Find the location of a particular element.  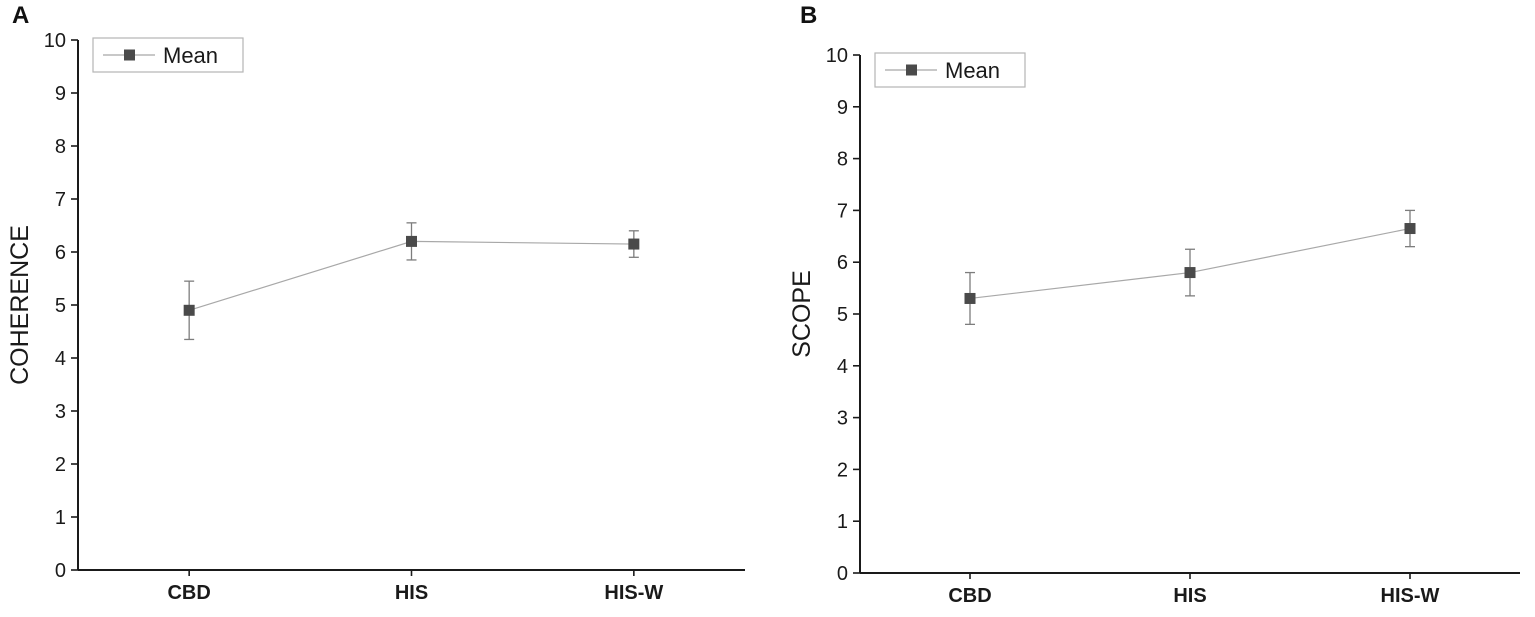

y-axis-title: COHERENCE is located at coordinates (20, 305).